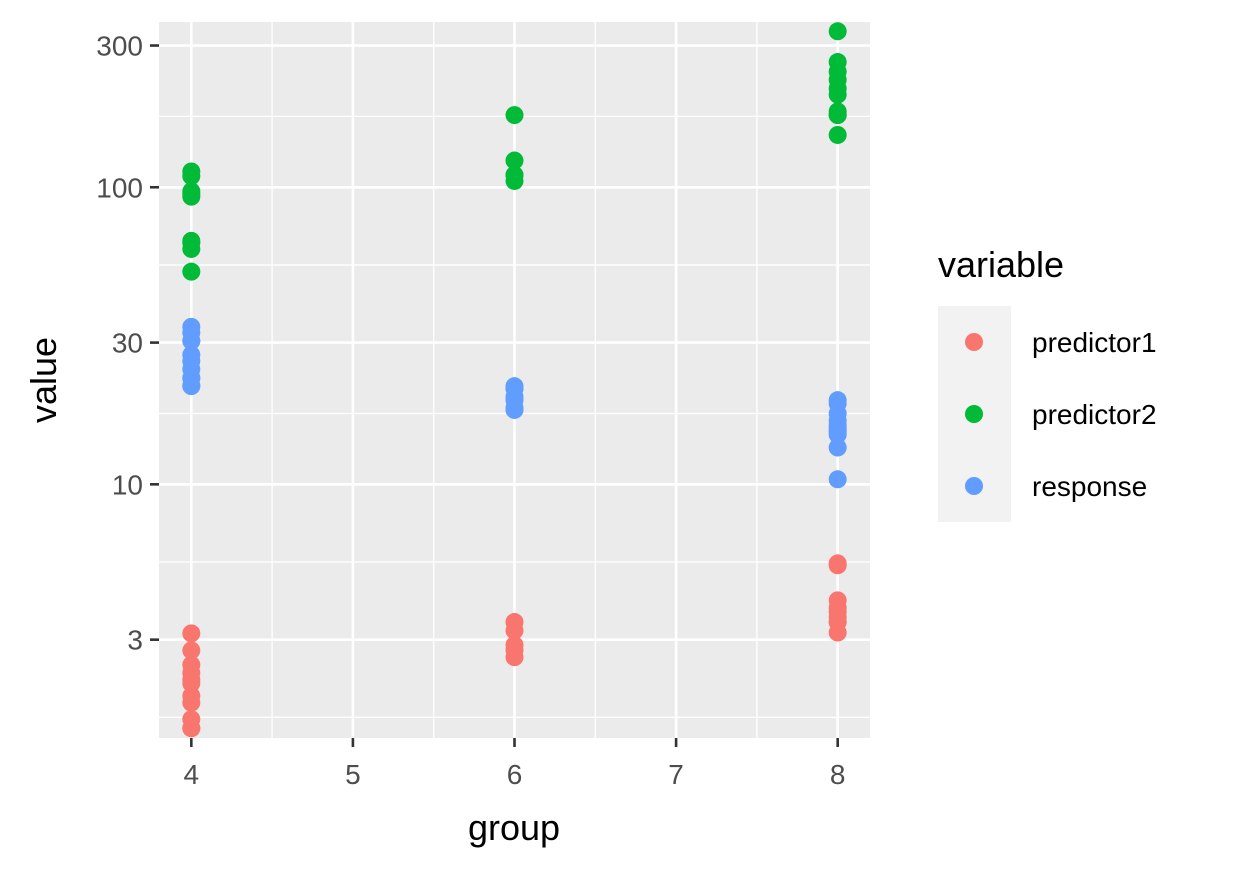 Image resolution: width=1240 pixels, height=874 pixels. I want to click on x-tick-label: 7, so click(676, 774).